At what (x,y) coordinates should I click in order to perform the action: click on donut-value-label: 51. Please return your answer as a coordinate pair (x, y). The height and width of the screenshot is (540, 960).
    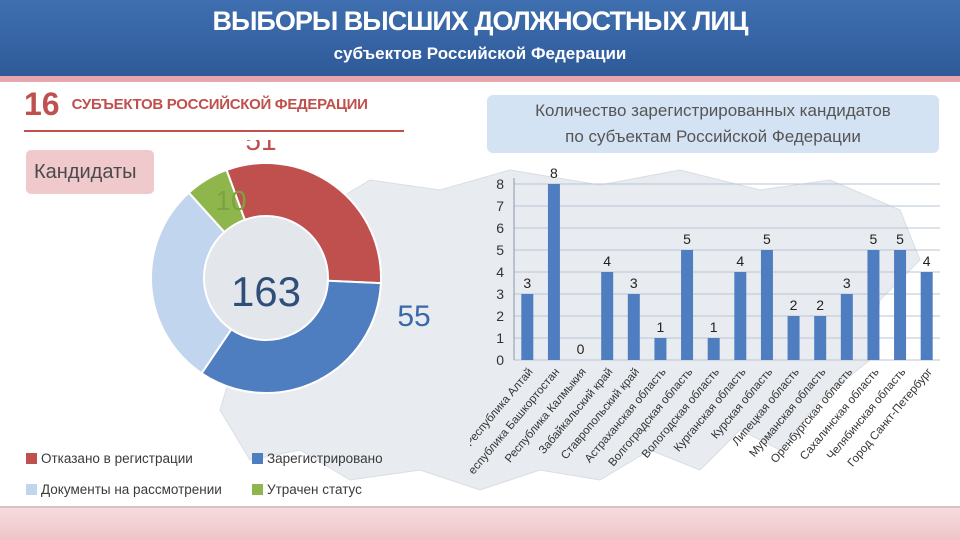
    Looking at the image, I should click on (260, 148).